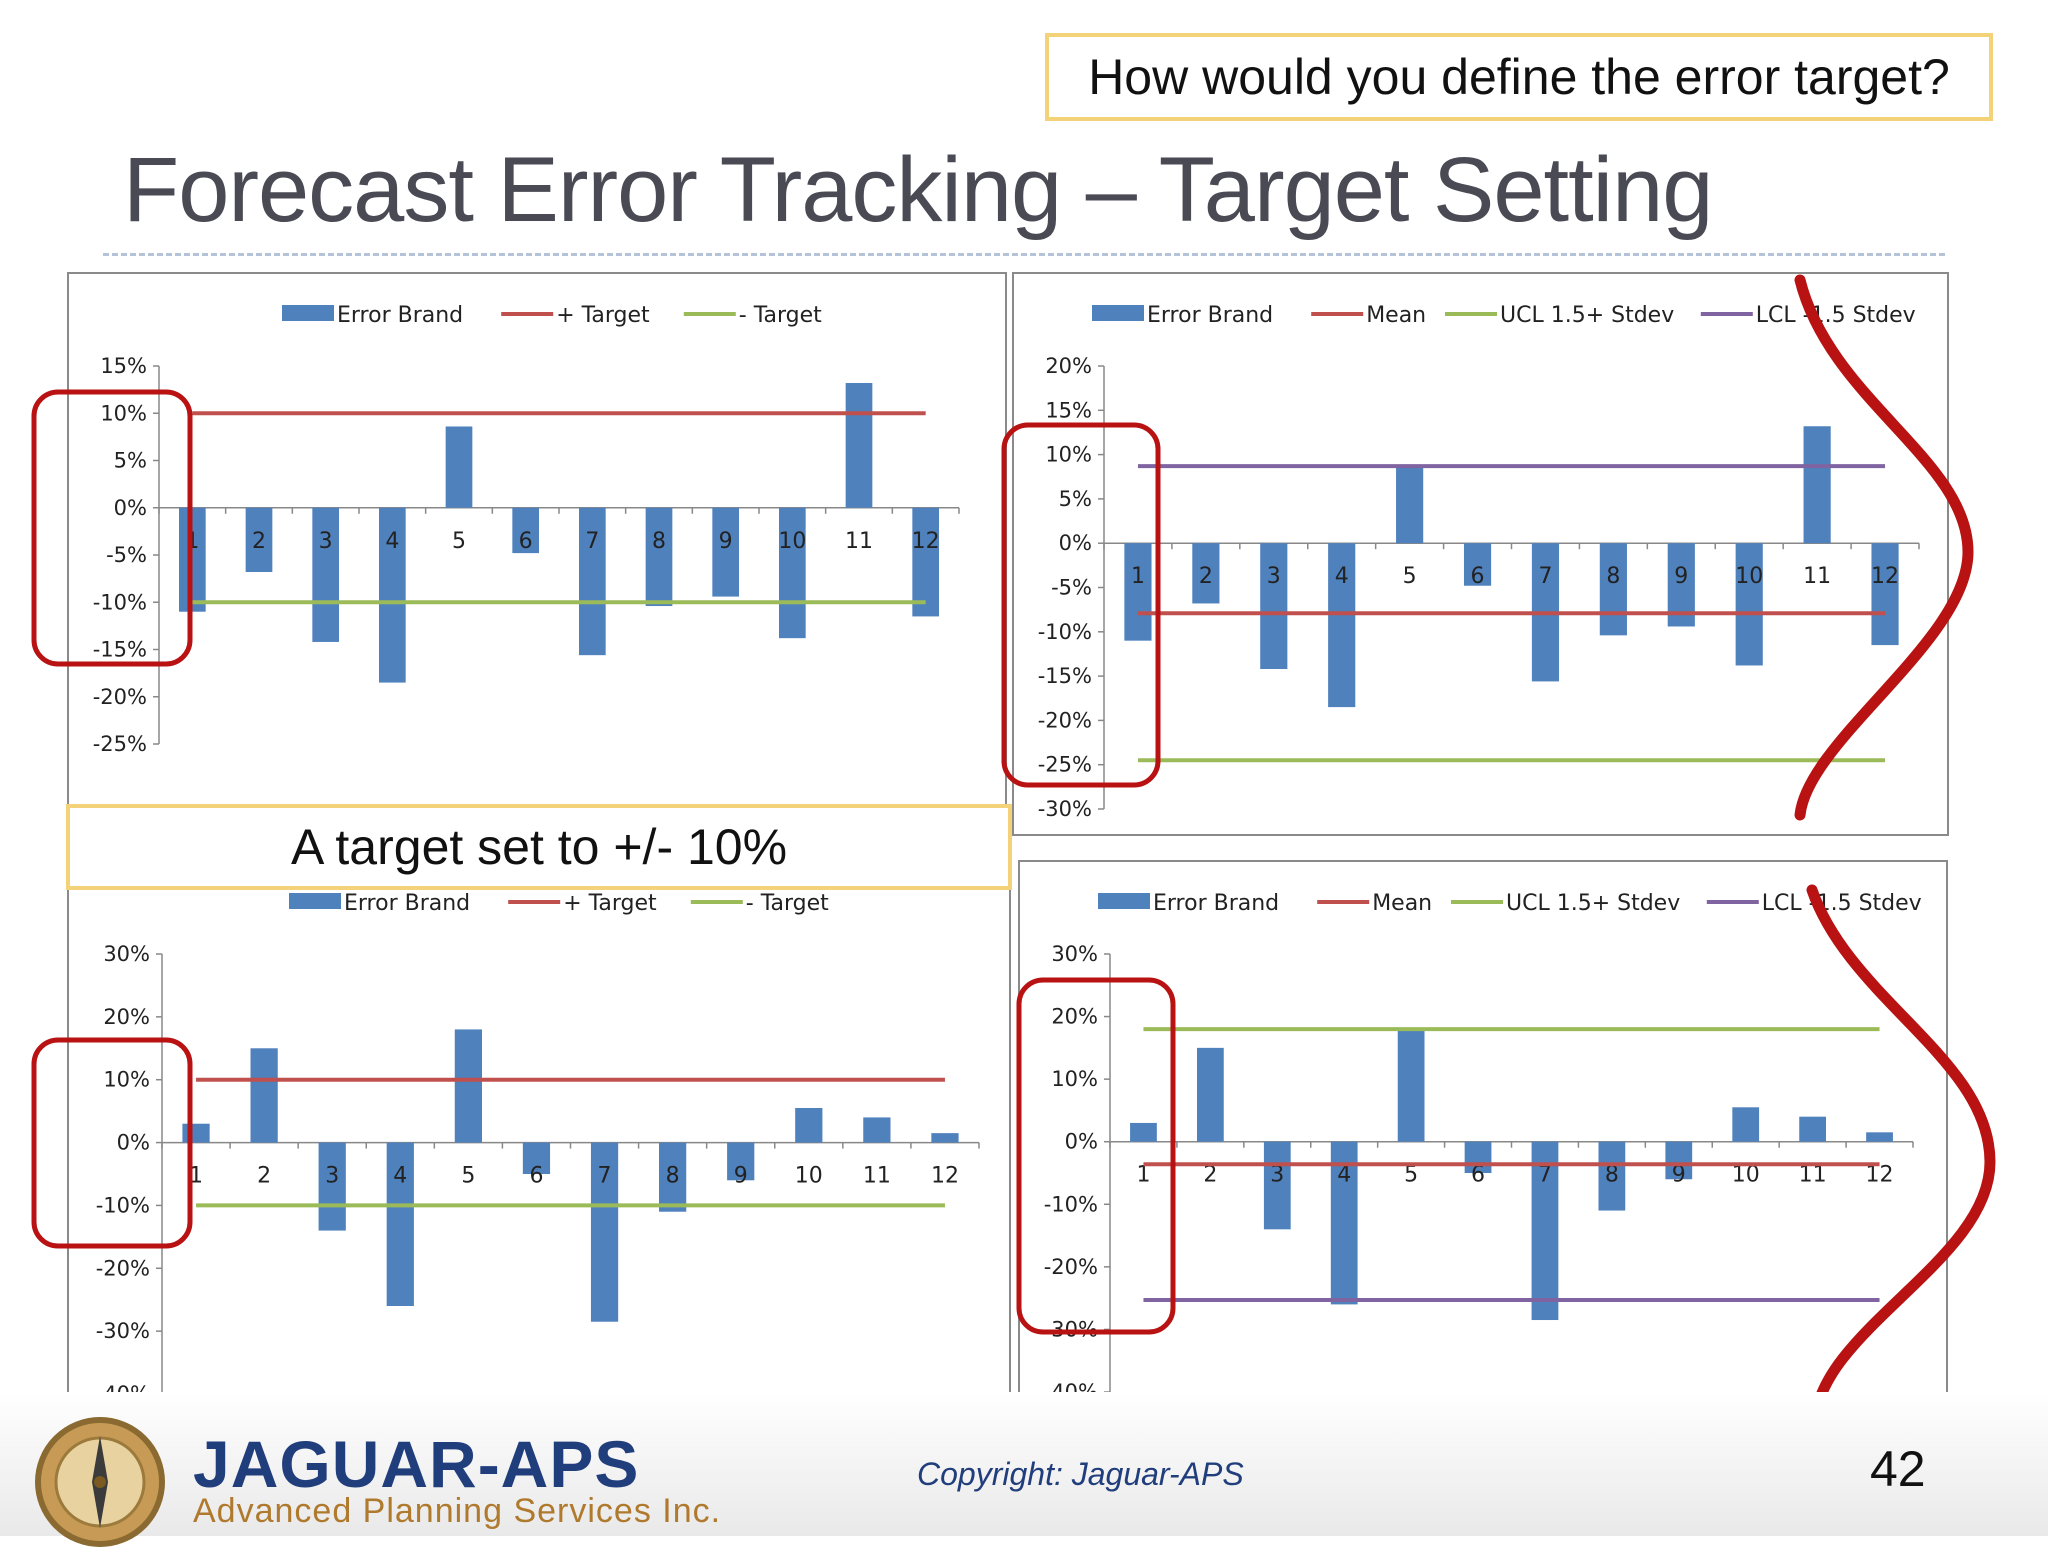  I want to click on y-tick-label: 30%, so click(126, 954).